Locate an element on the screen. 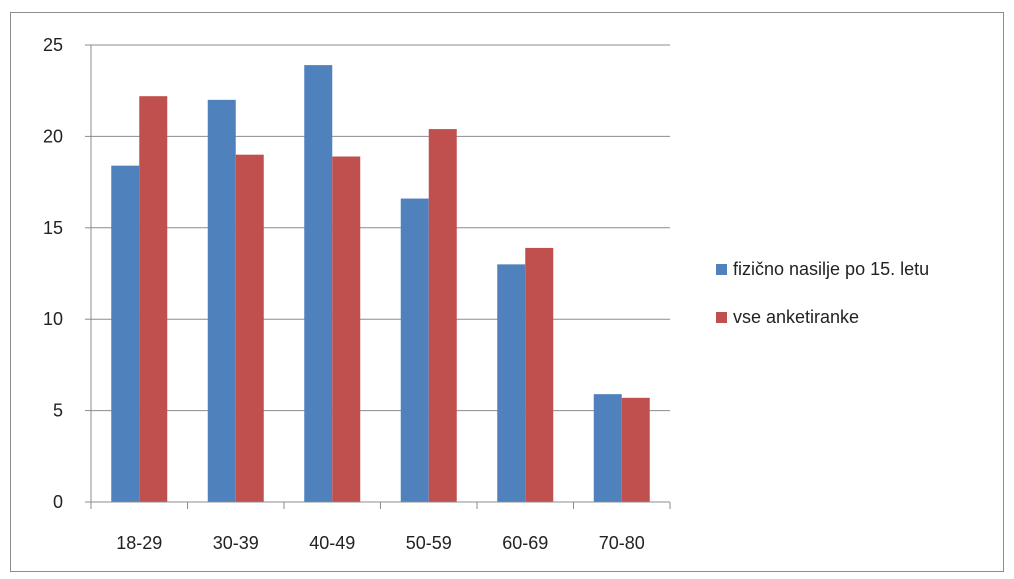 The image size is (1014, 579). x-tick-label: 70-80 is located at coordinates (622, 543).